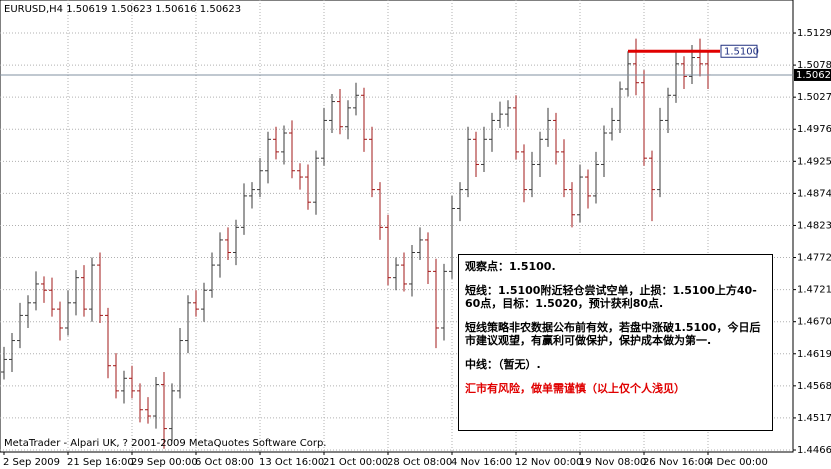  Describe the element at coordinates (510, 266) in the screenshot. I see `annotation: 观察点：1.5100.` at that location.